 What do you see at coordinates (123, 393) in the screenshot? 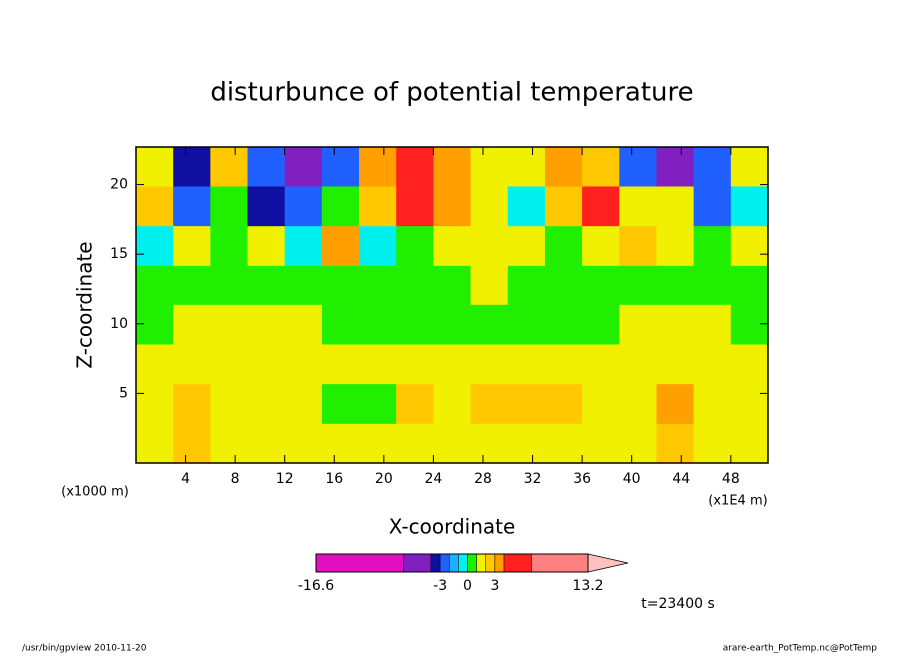
I see `y-tick-label: 5` at bounding box center [123, 393].